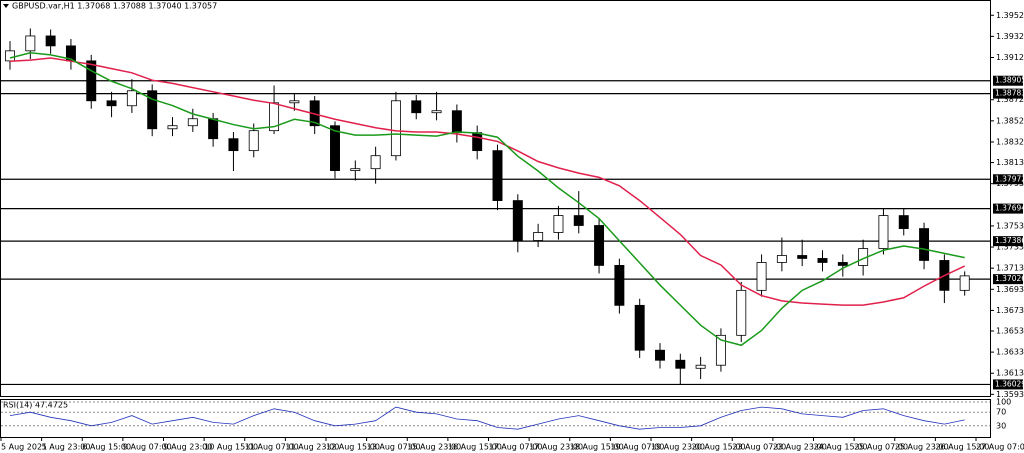  Describe the element at coordinates (1010, 162) in the screenshot. I see `y-tick-label: 1.38130` at that location.